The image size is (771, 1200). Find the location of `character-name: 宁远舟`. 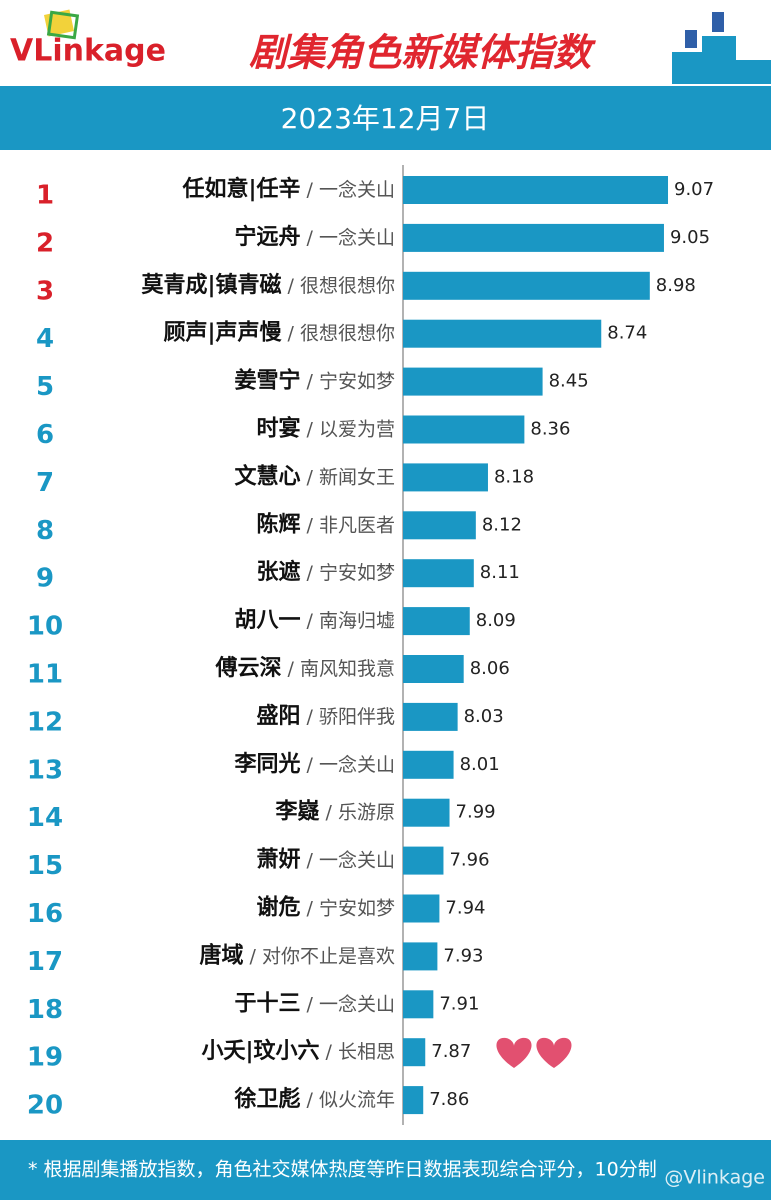

character-name: 宁远舟 is located at coordinates (268, 237).